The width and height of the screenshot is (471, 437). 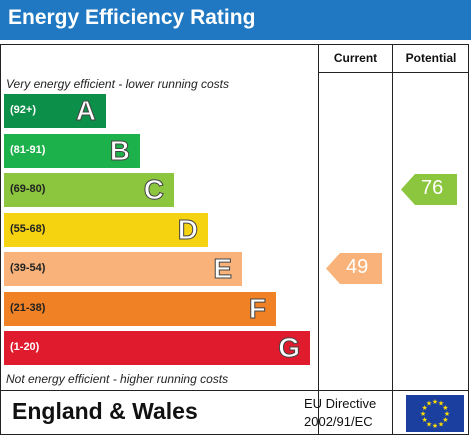 What do you see at coordinates (393, 72) in the screenshot?
I see `column-header-rule` at bounding box center [393, 72].